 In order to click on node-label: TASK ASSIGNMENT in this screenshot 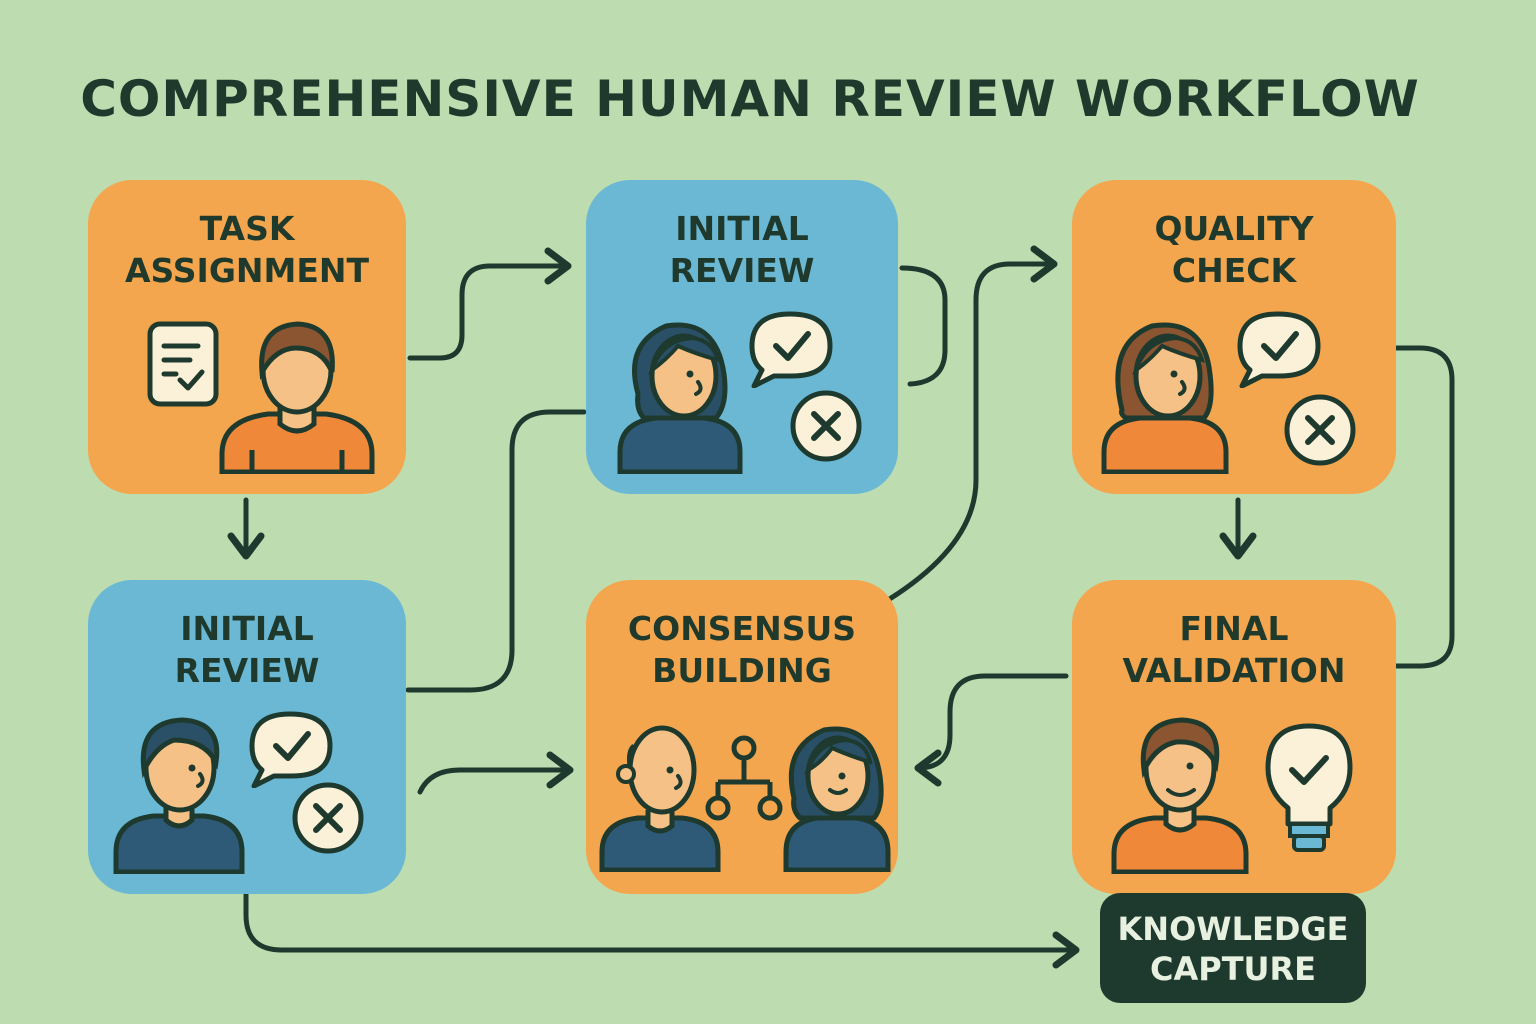, I will do `click(247, 249)`.